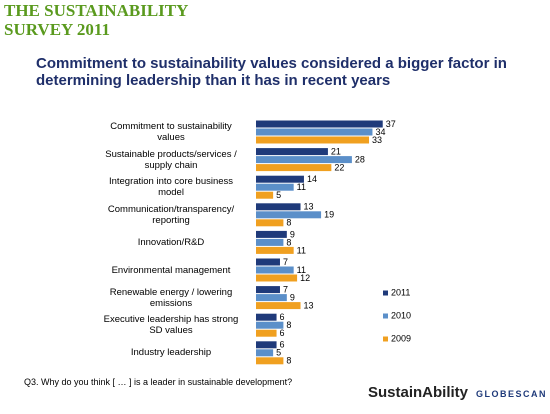 The image size is (550, 414). I want to click on category-label: Integration into core business model, so click(171, 187).